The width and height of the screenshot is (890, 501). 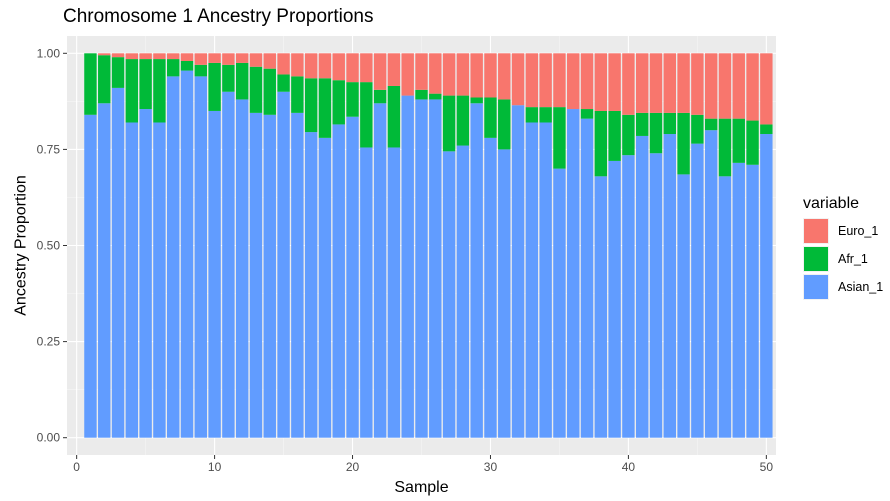 What do you see at coordinates (49, 342) in the screenshot?
I see `y-tick-label: 0.25` at bounding box center [49, 342].